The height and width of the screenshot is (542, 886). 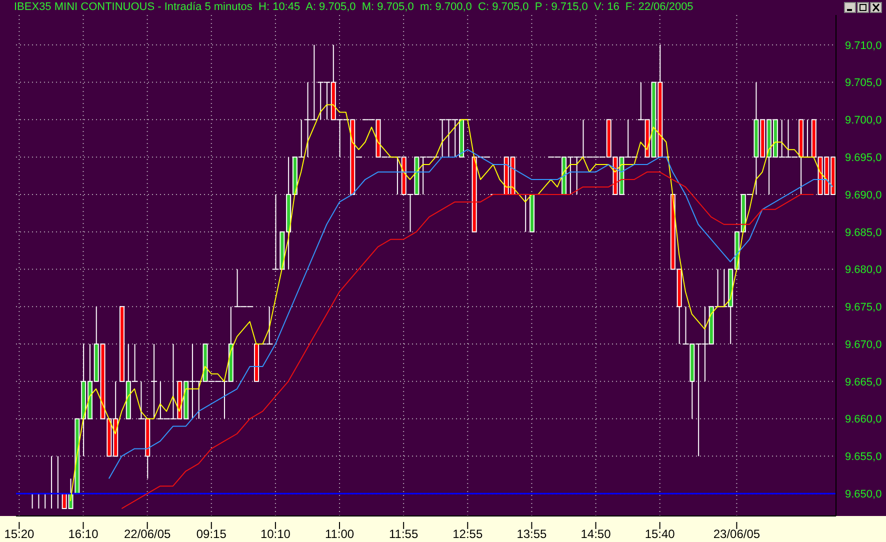 What do you see at coordinates (148, 534) in the screenshot?
I see `x-tick-label: 22/06/05` at bounding box center [148, 534].